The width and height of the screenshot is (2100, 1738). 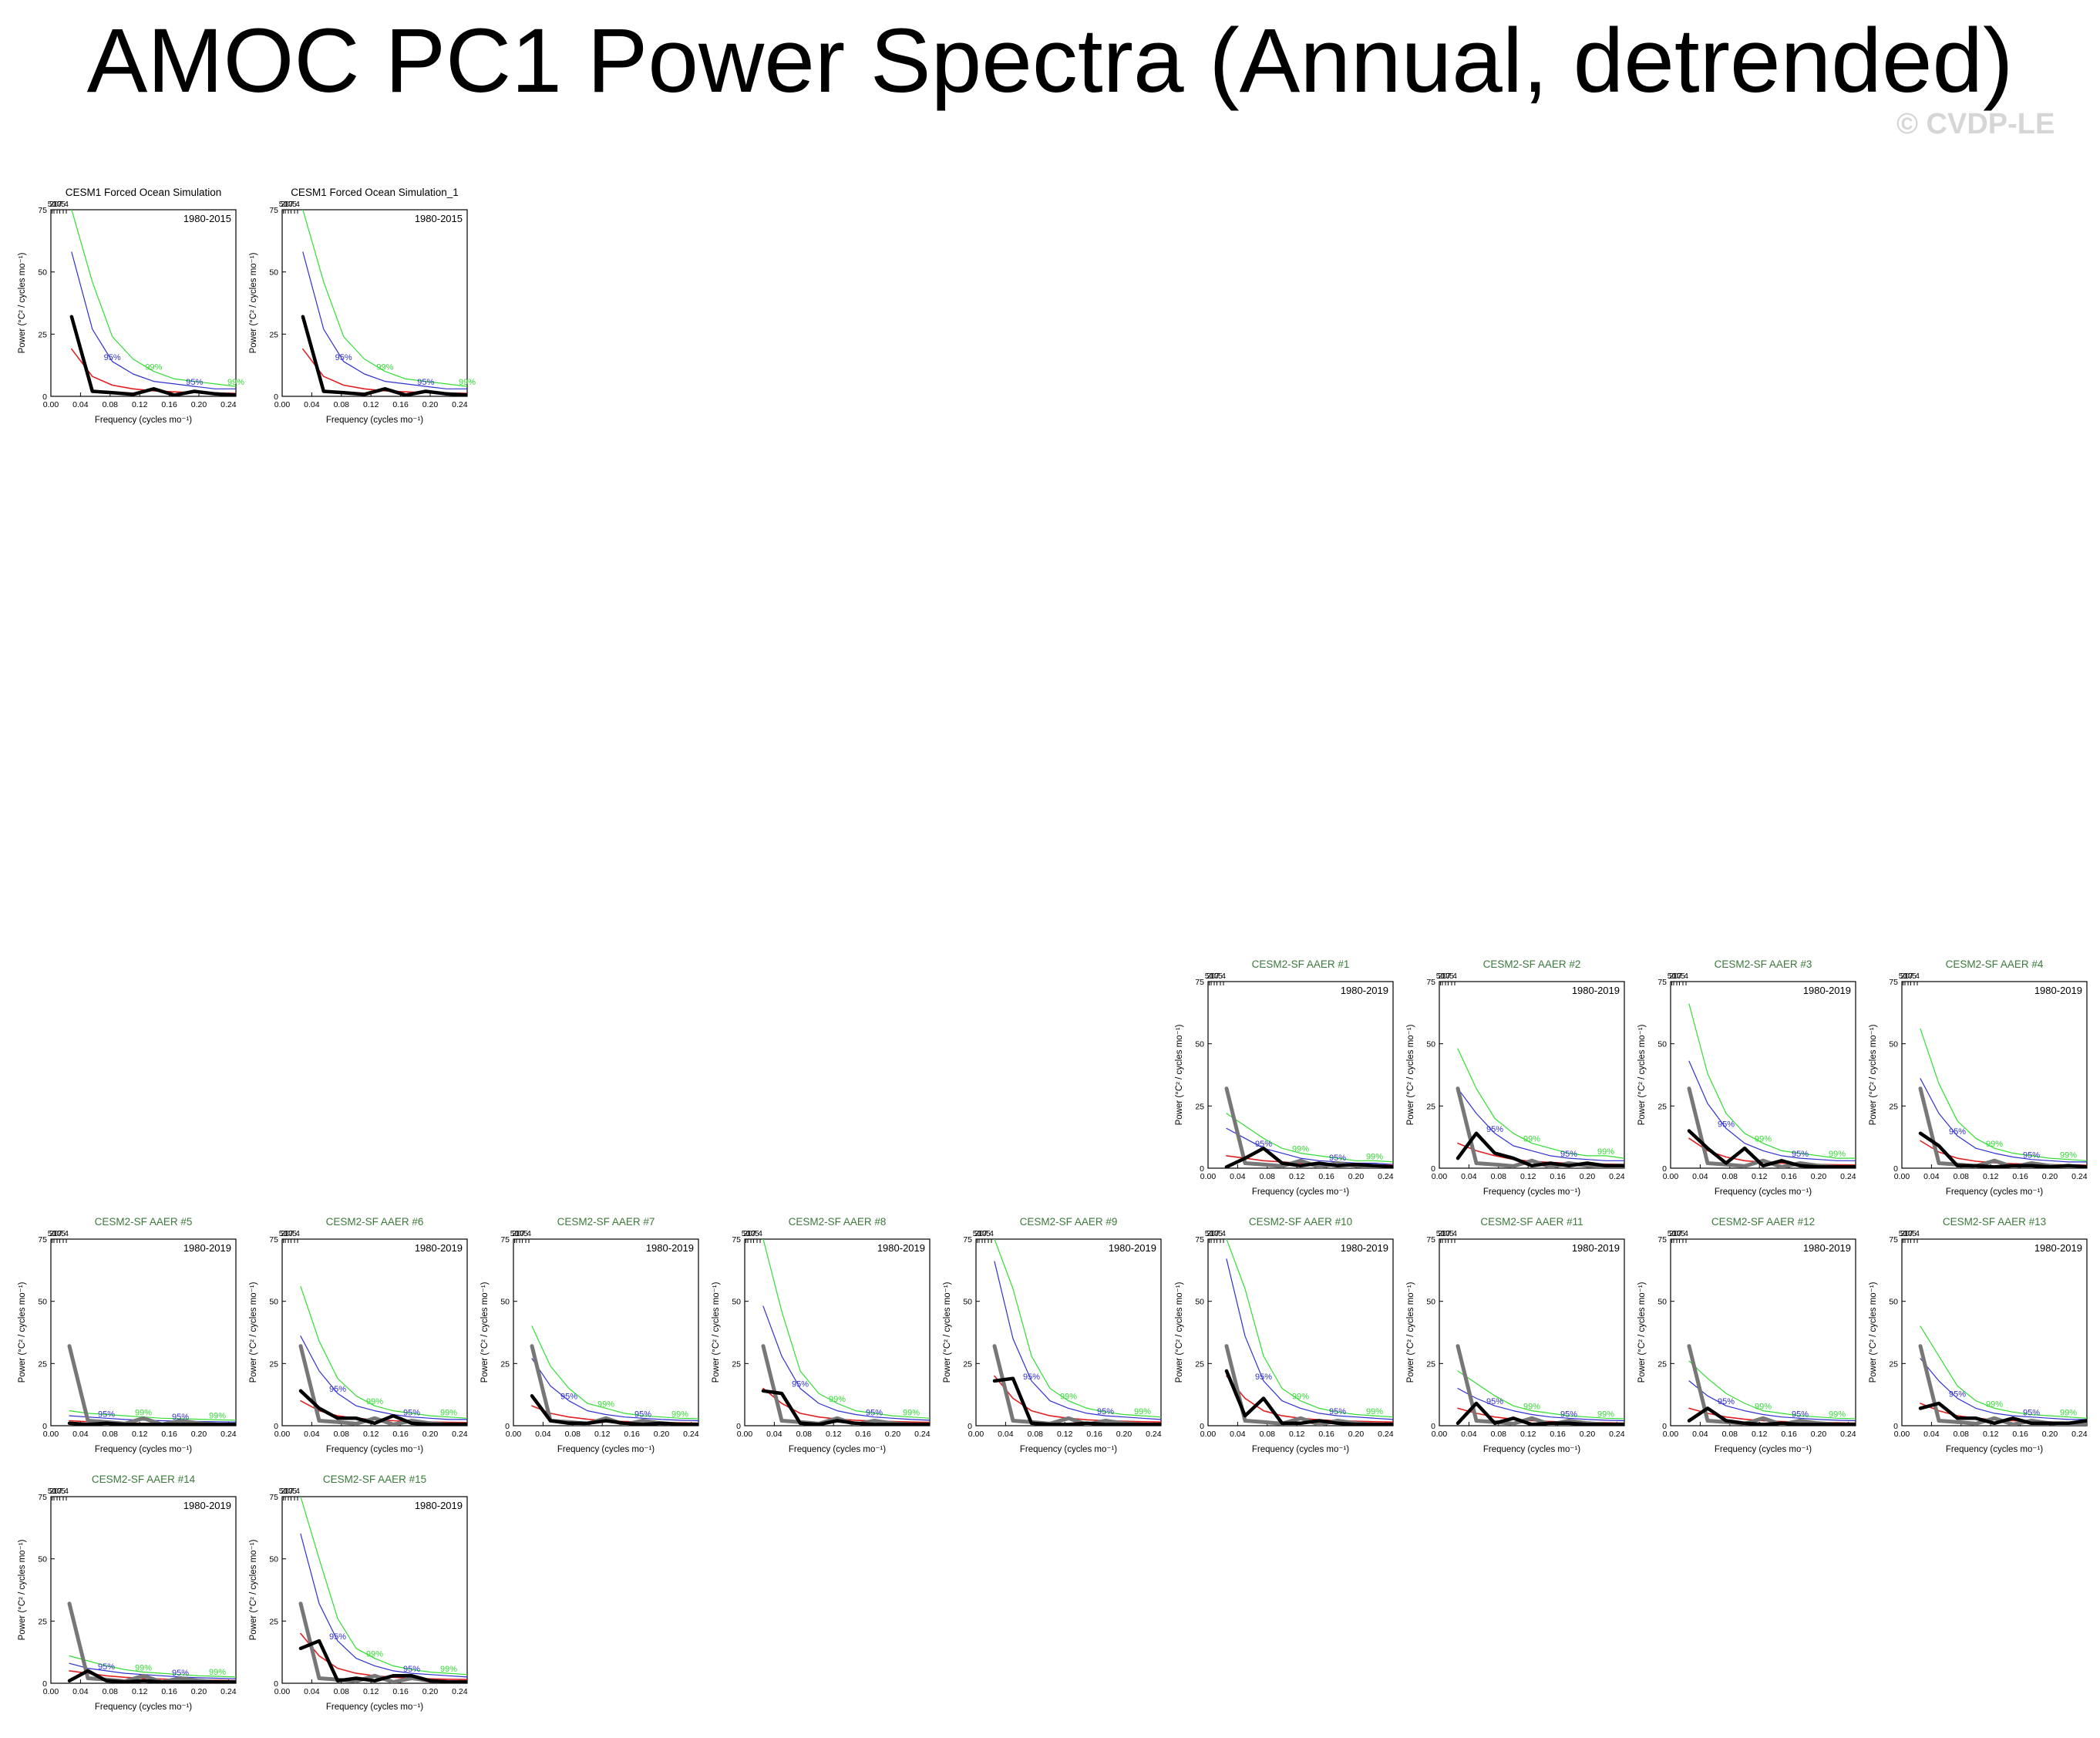 What do you see at coordinates (1356, 1176) in the screenshot?
I see `x-tick-label: 0.20` at bounding box center [1356, 1176].